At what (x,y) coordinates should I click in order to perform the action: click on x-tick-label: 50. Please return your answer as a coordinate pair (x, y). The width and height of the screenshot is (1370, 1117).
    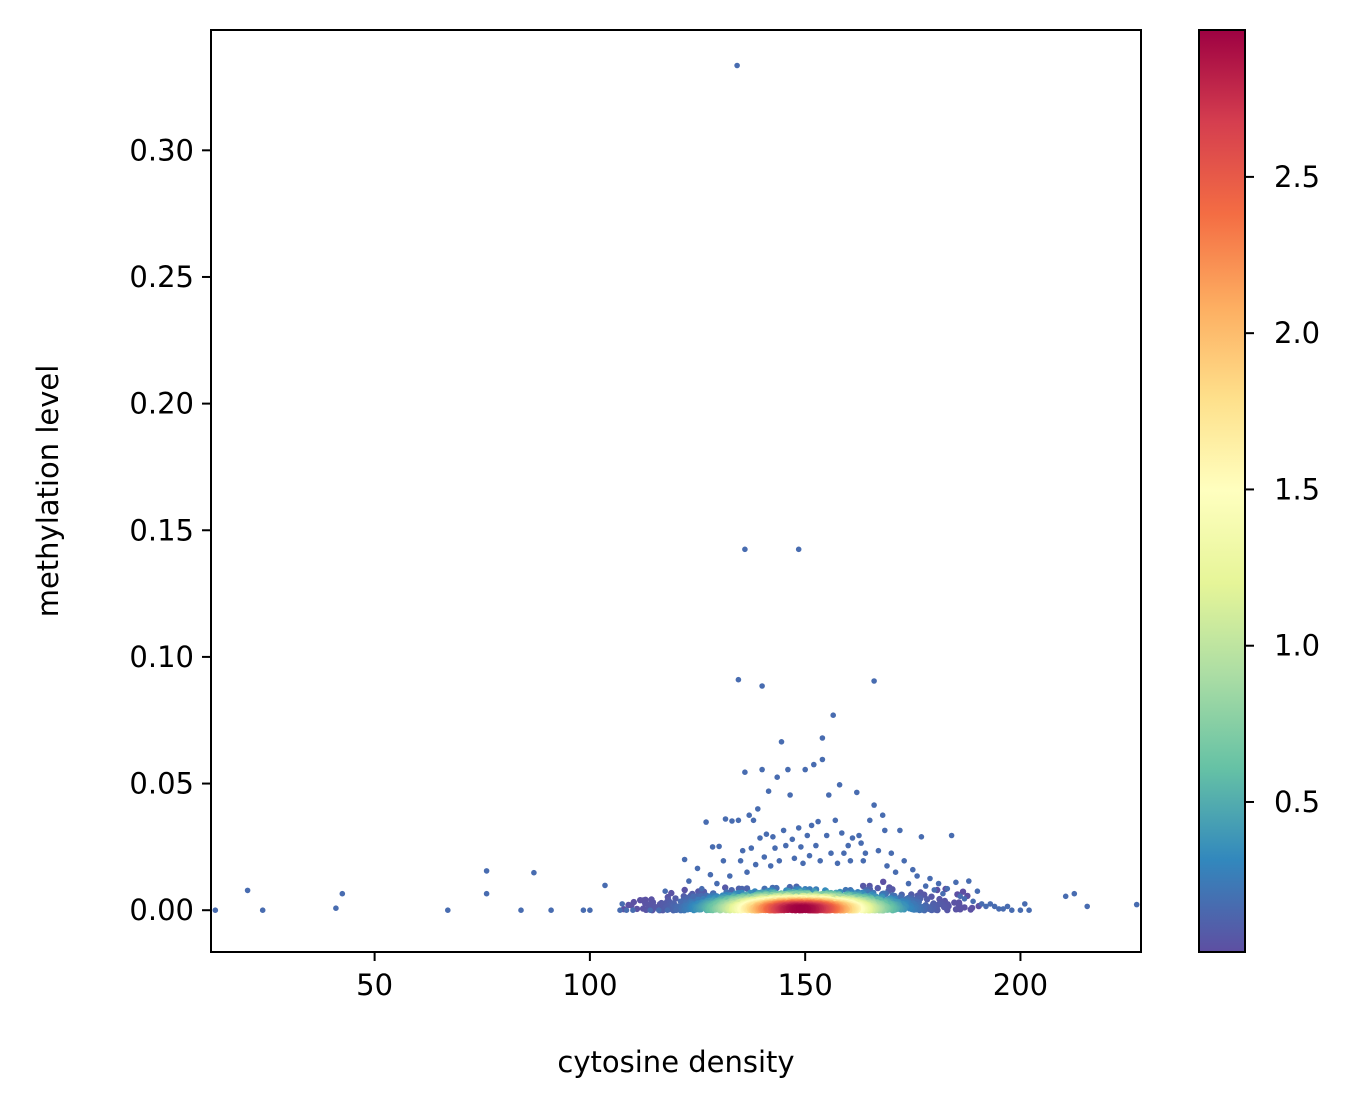
    Looking at the image, I should click on (374, 985).